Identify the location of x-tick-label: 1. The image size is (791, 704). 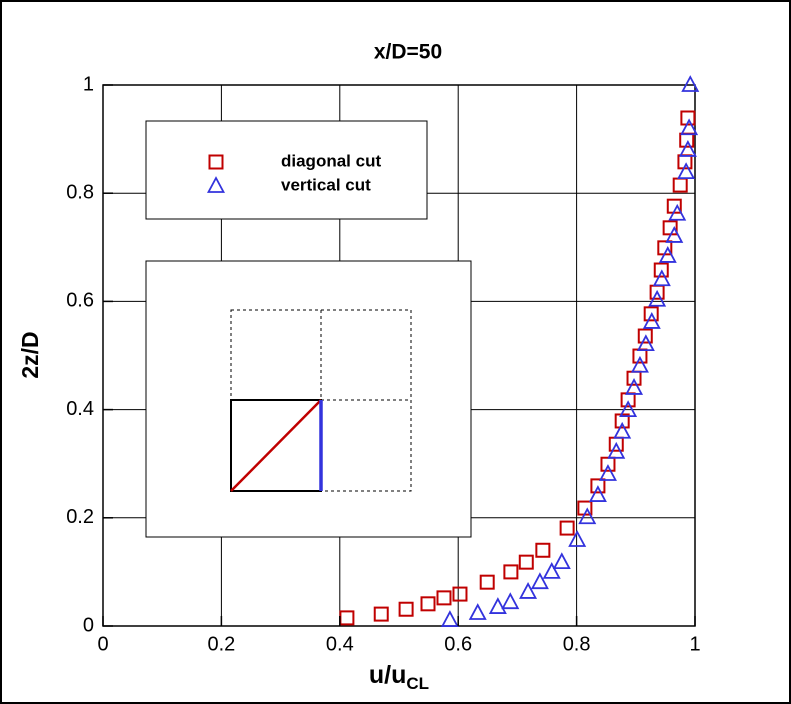
(694, 644).